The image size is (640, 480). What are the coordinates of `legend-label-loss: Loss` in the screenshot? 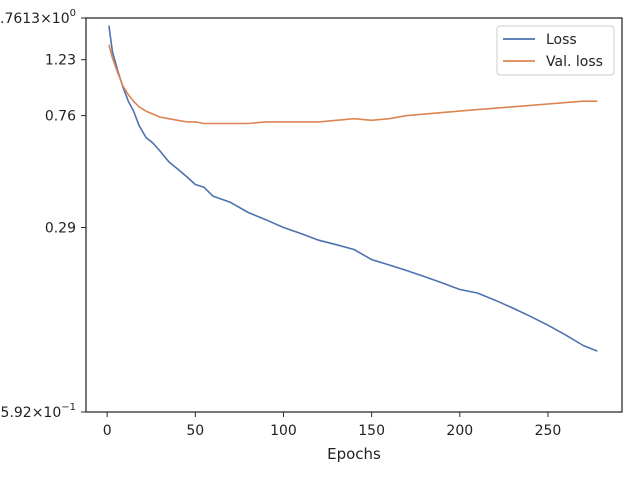 It's located at (561, 40).